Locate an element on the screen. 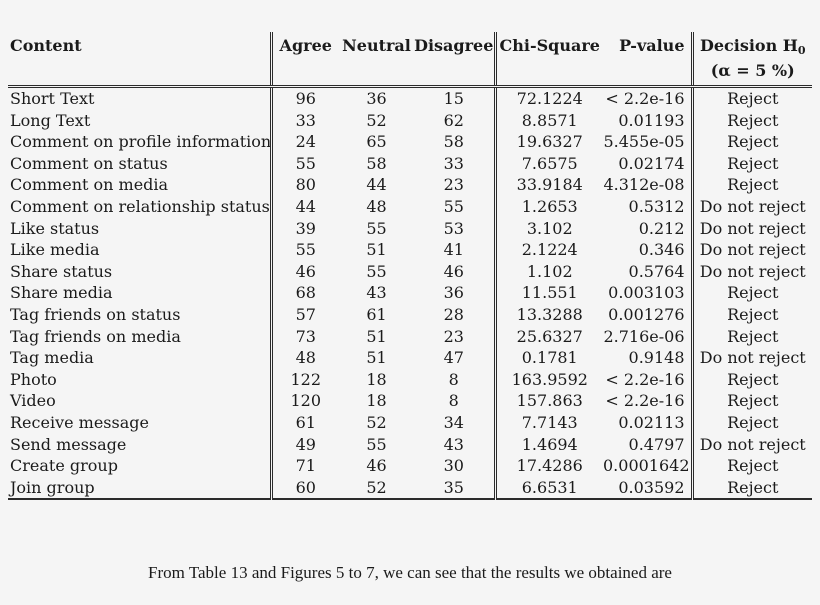 The width and height of the screenshot is (820, 605). cell-disagree: 43 is located at coordinates (453, 444).